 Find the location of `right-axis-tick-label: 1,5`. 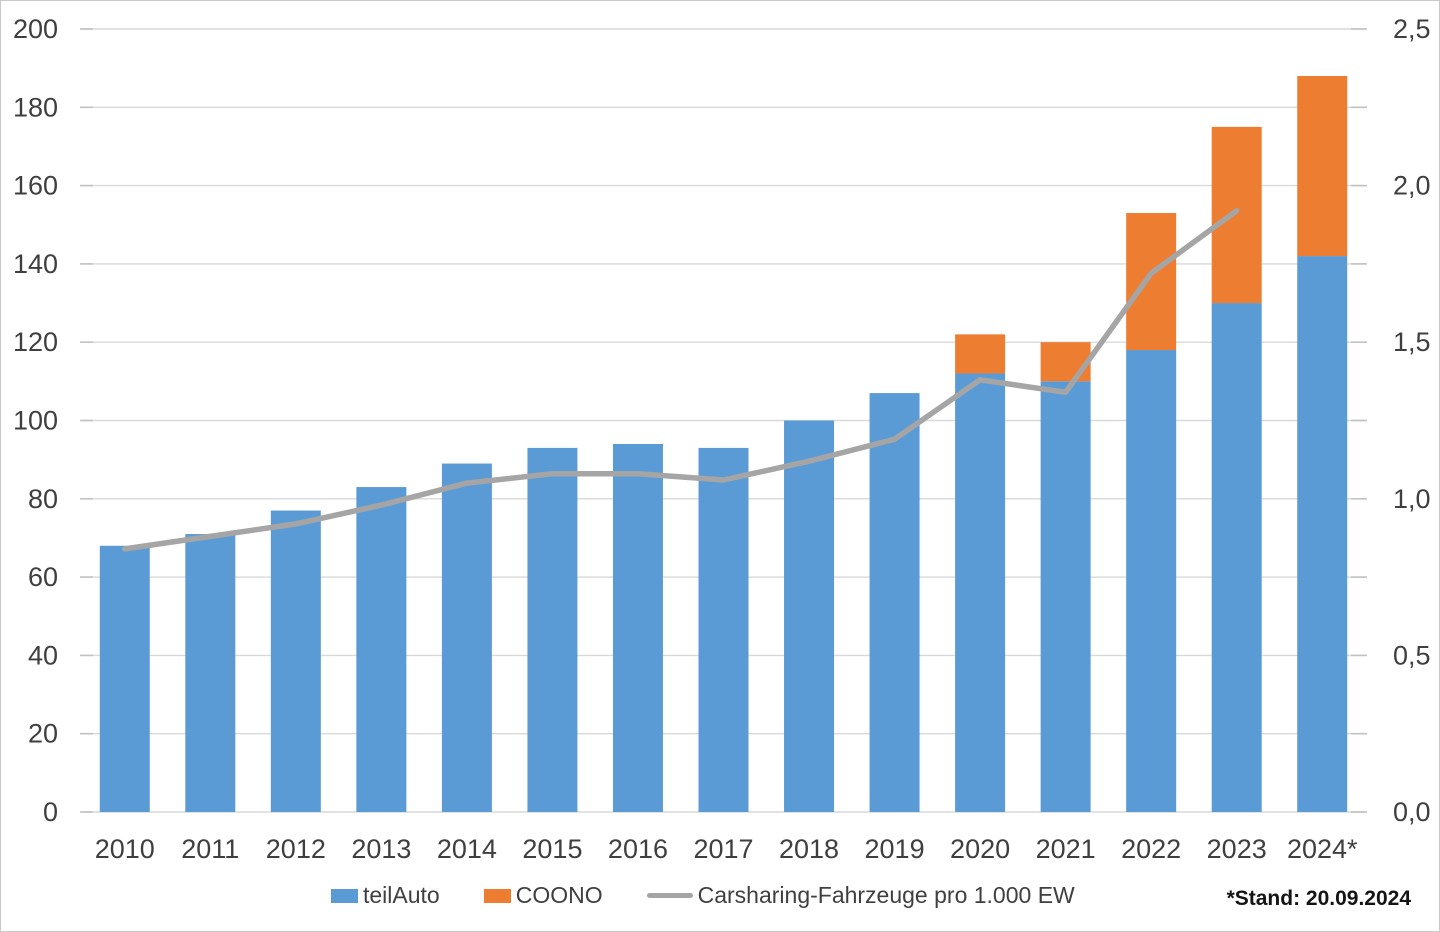

right-axis-tick-label: 1,5 is located at coordinates (1412, 342).